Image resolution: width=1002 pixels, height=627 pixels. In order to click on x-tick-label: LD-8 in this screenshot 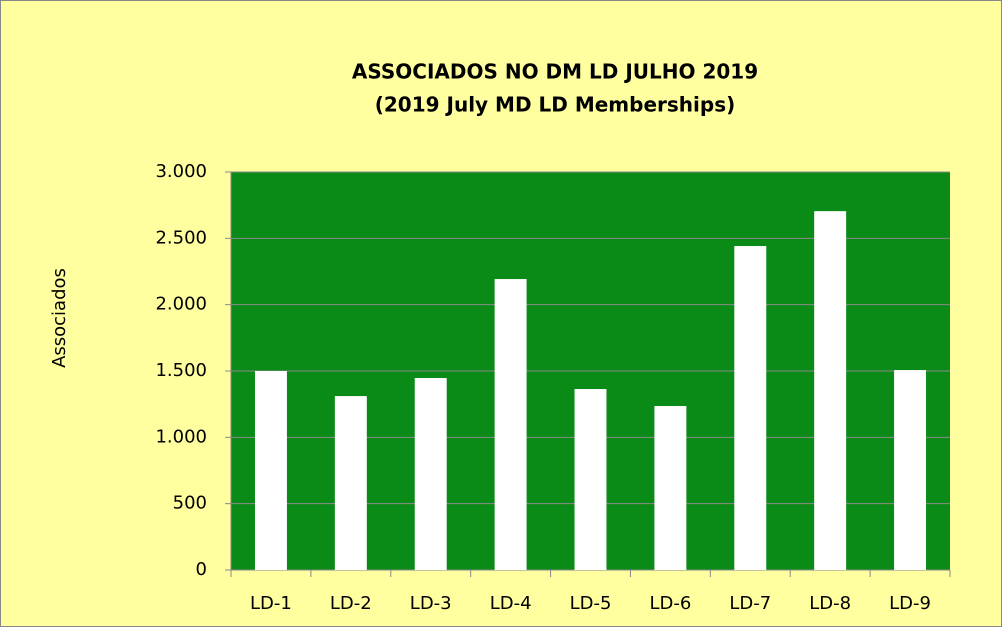, I will do `click(830, 603)`.